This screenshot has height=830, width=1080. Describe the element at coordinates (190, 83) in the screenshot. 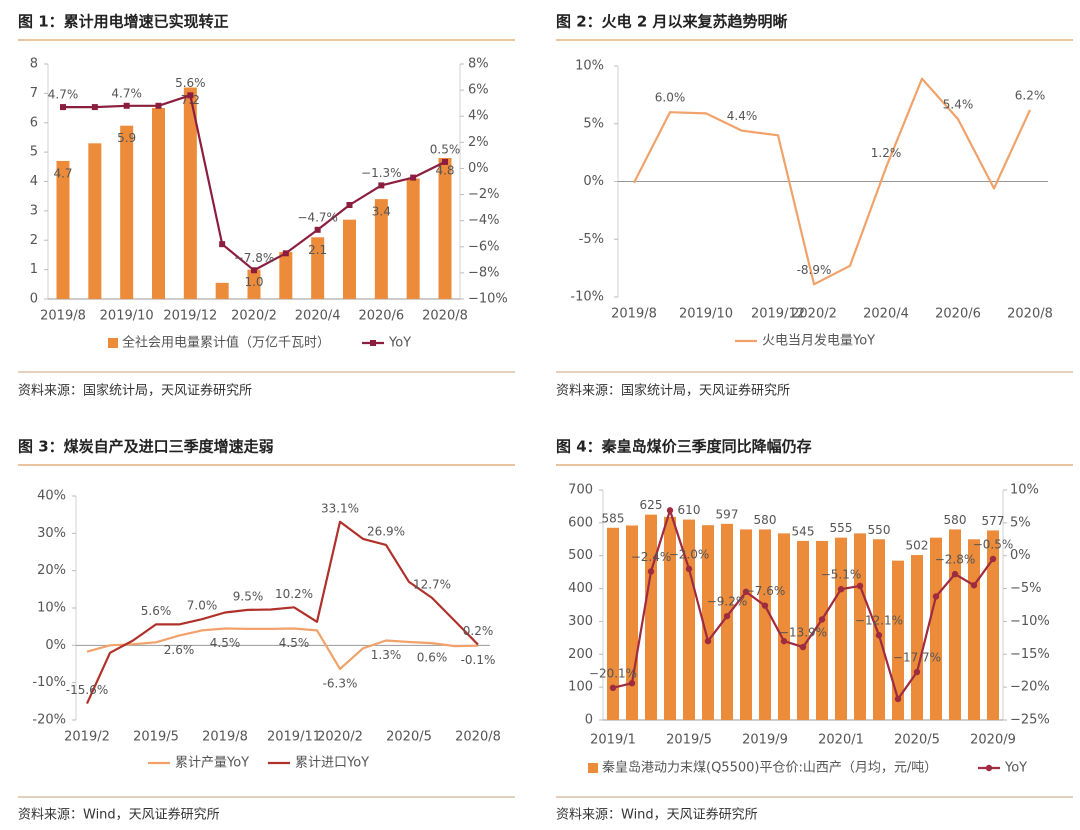

I see `data-label: 5.6%` at that location.